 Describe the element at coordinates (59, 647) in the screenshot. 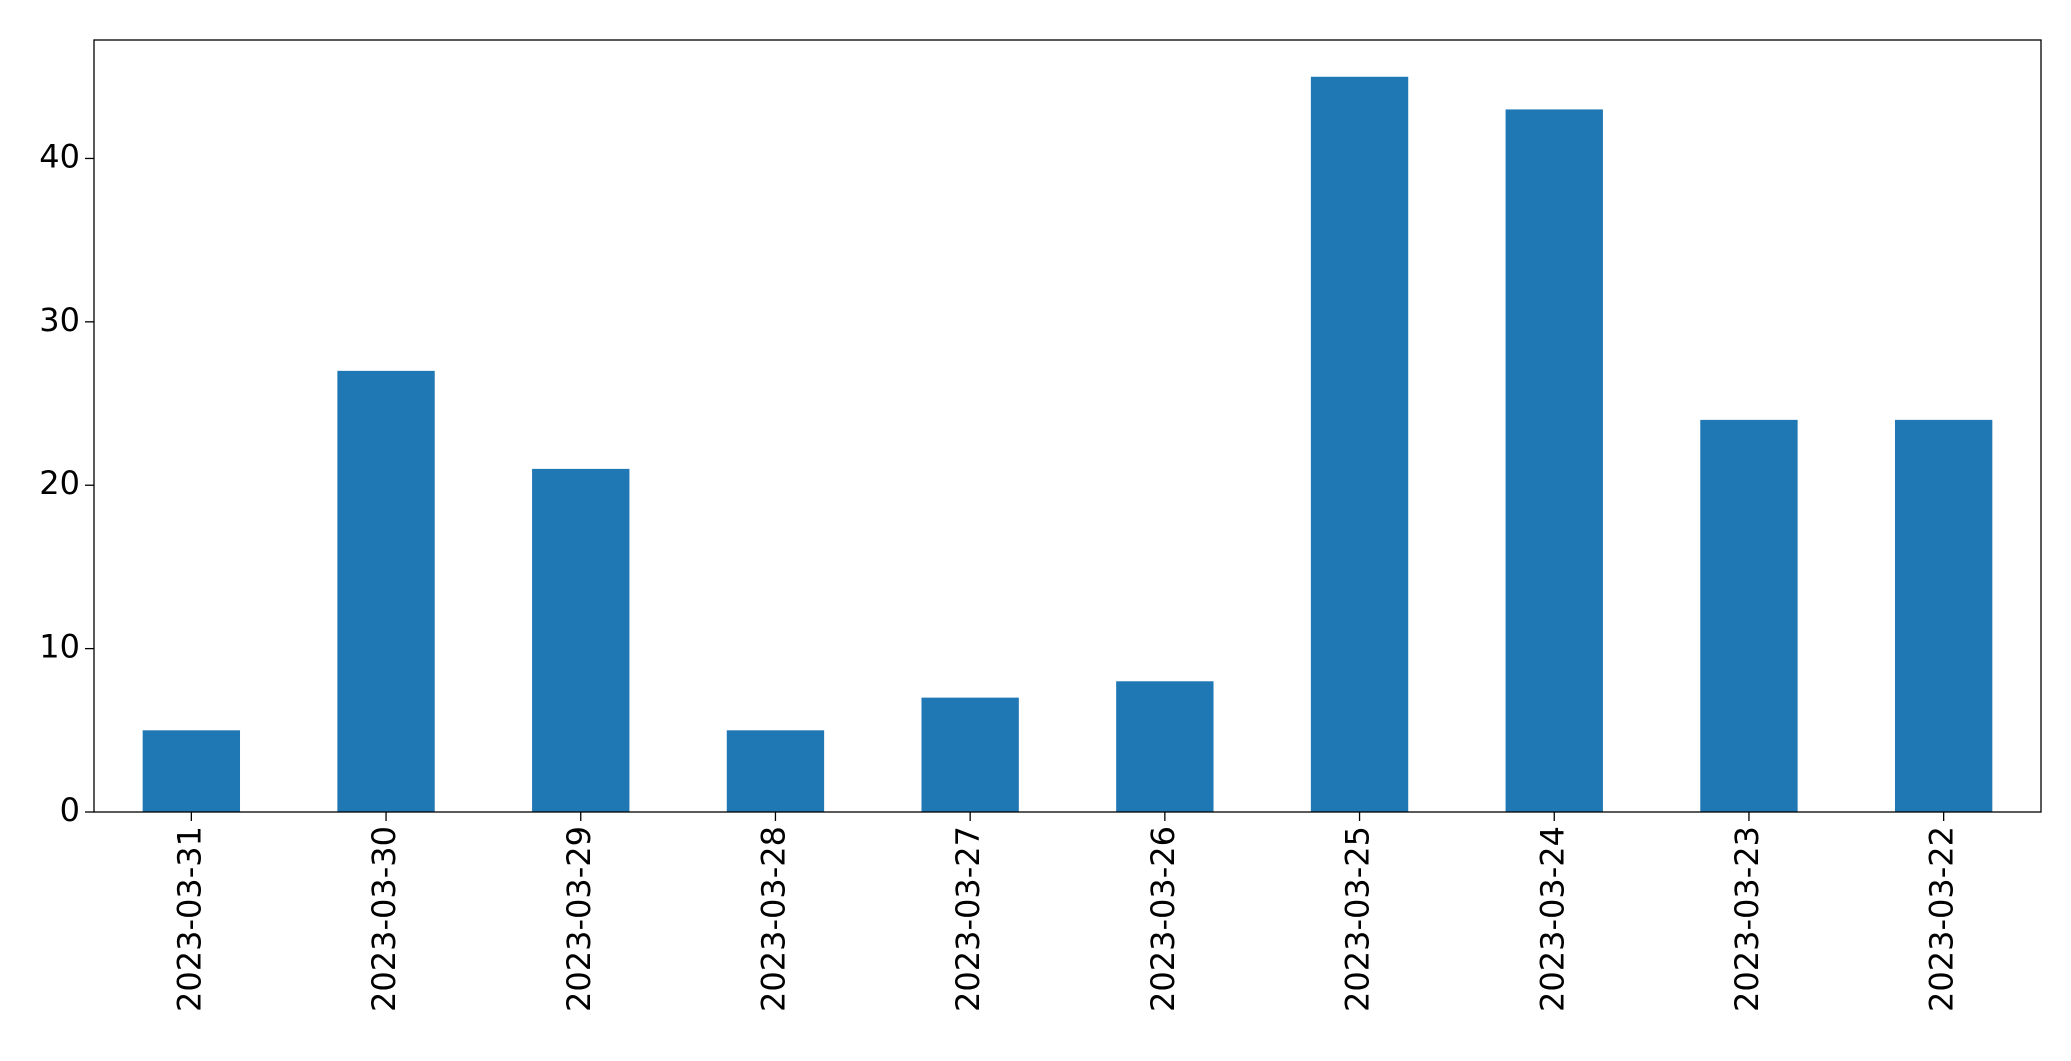

I see `y-tick-label: 10` at that location.